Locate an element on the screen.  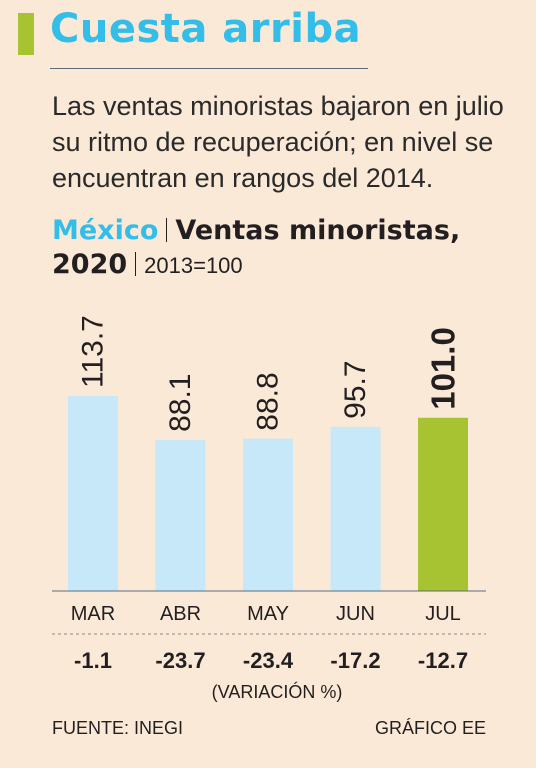
bar-may is located at coordinates (268, 514).